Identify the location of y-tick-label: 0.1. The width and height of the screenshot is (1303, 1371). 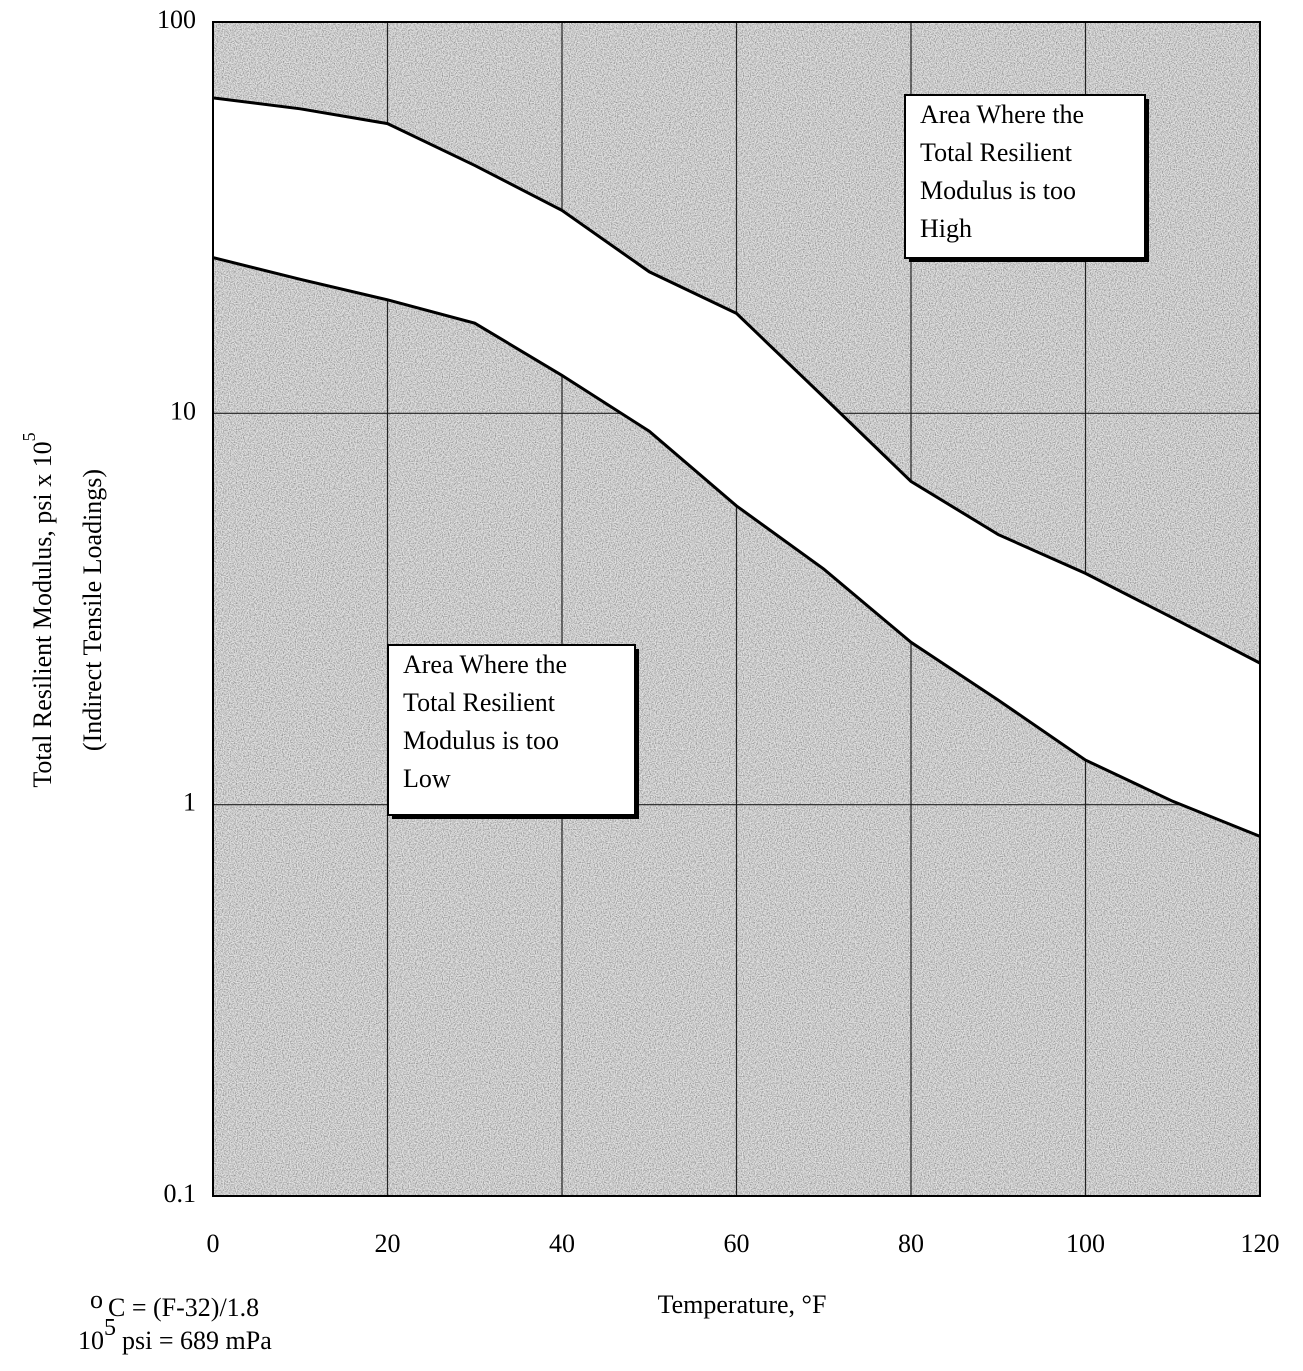
(180, 1193).